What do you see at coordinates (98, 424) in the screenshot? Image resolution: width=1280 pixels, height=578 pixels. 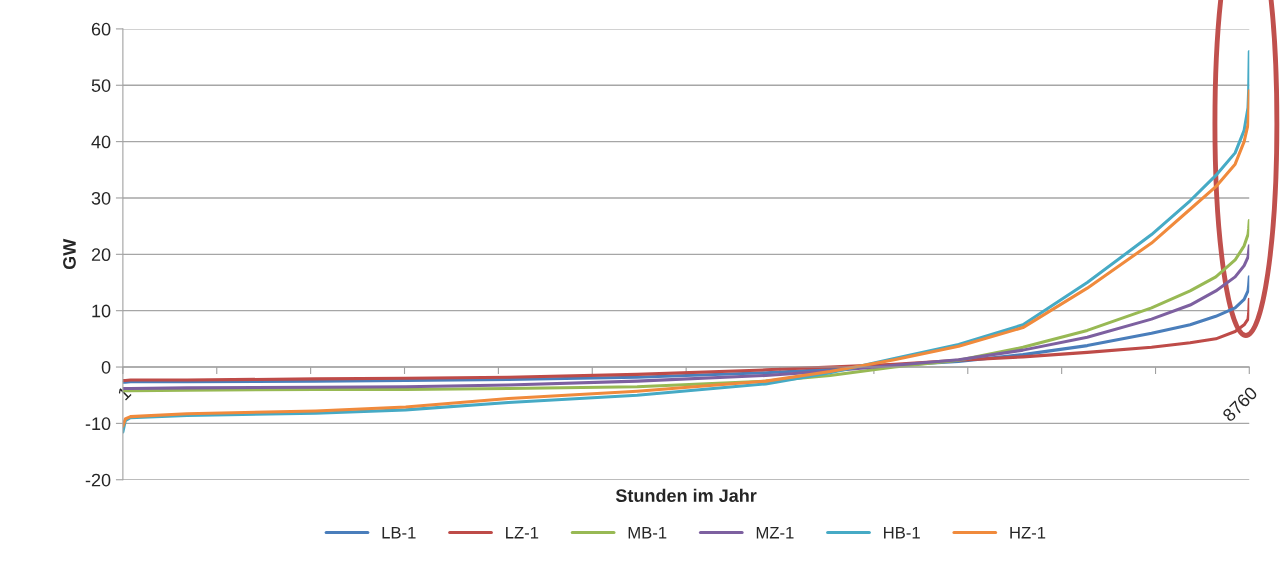 I see `y-tick-label: -10` at bounding box center [98, 424].